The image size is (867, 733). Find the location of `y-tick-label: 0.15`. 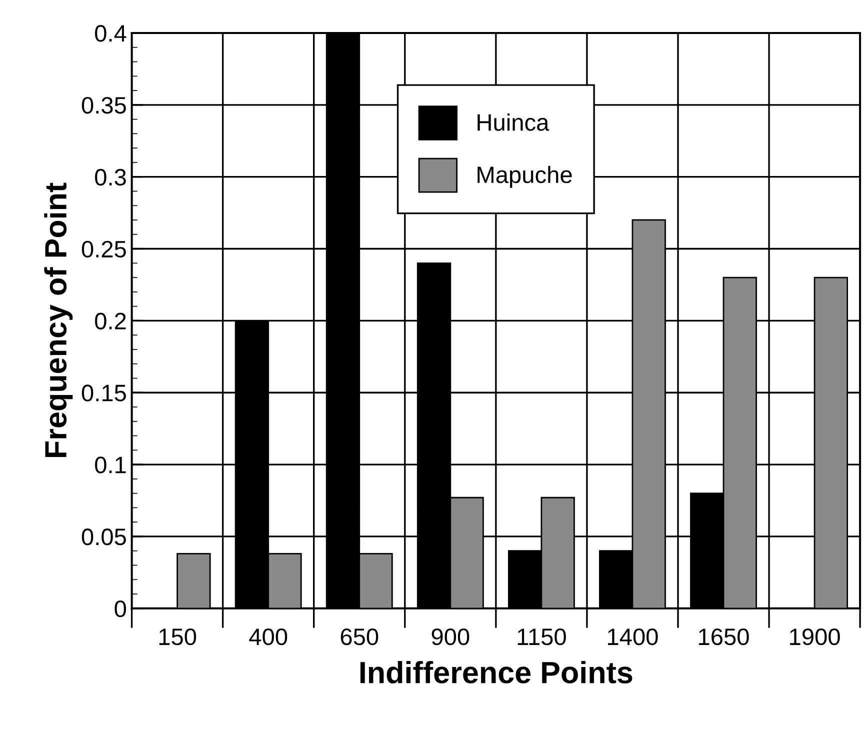

y-tick-label: 0.15 is located at coordinates (104, 393).